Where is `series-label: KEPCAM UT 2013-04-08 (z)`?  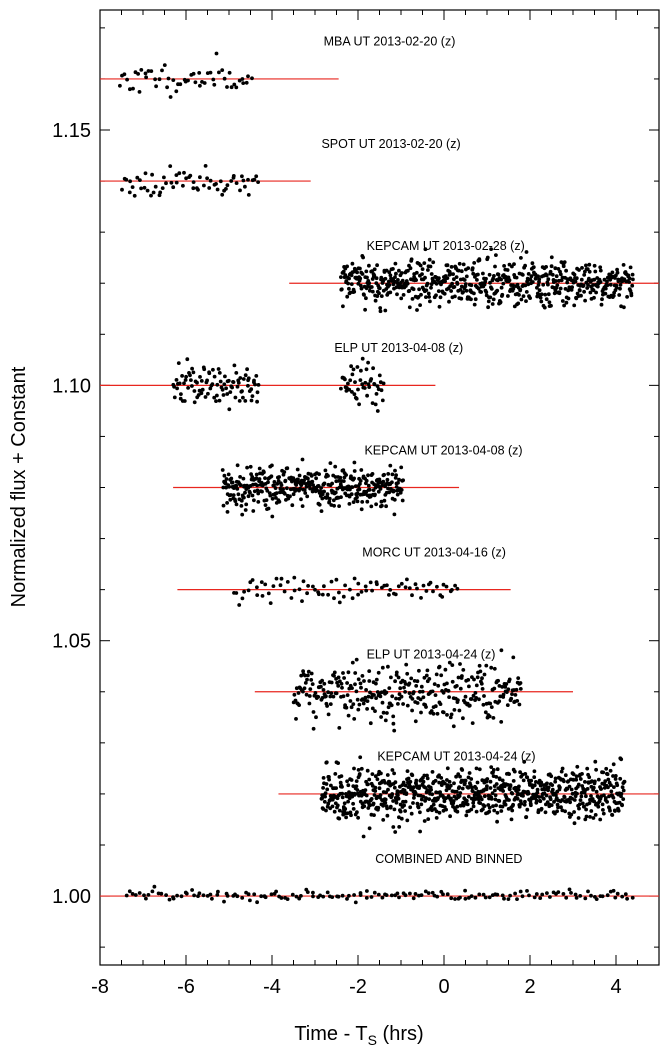
series-label: KEPCAM UT 2013-04-08 (z) is located at coordinates (443, 450).